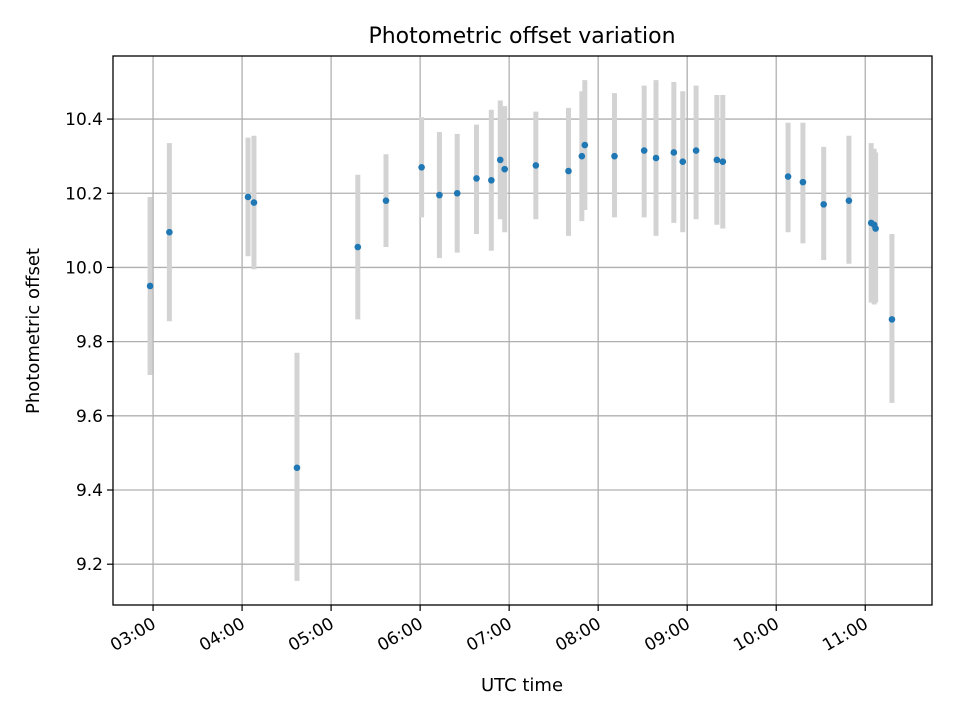  Describe the element at coordinates (89, 565) in the screenshot. I see `y-tick-label: 9.2` at that location.